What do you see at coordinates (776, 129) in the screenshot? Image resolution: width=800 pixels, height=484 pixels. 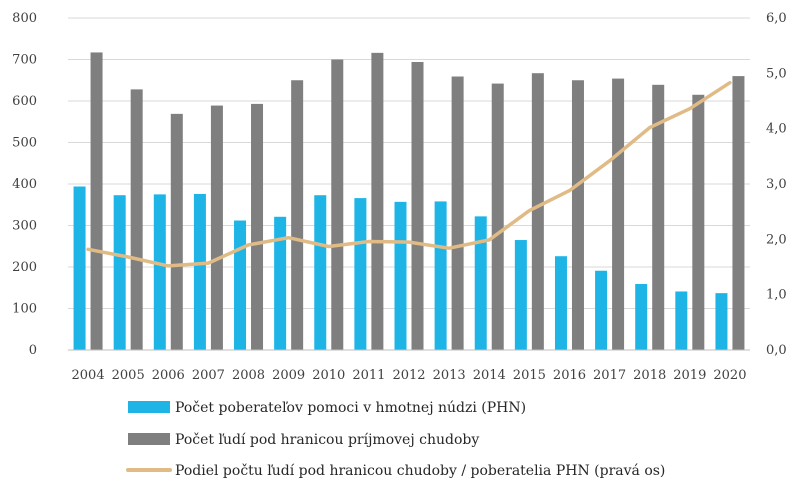 I see `y-right-tick-label: 4,0` at bounding box center [776, 129].